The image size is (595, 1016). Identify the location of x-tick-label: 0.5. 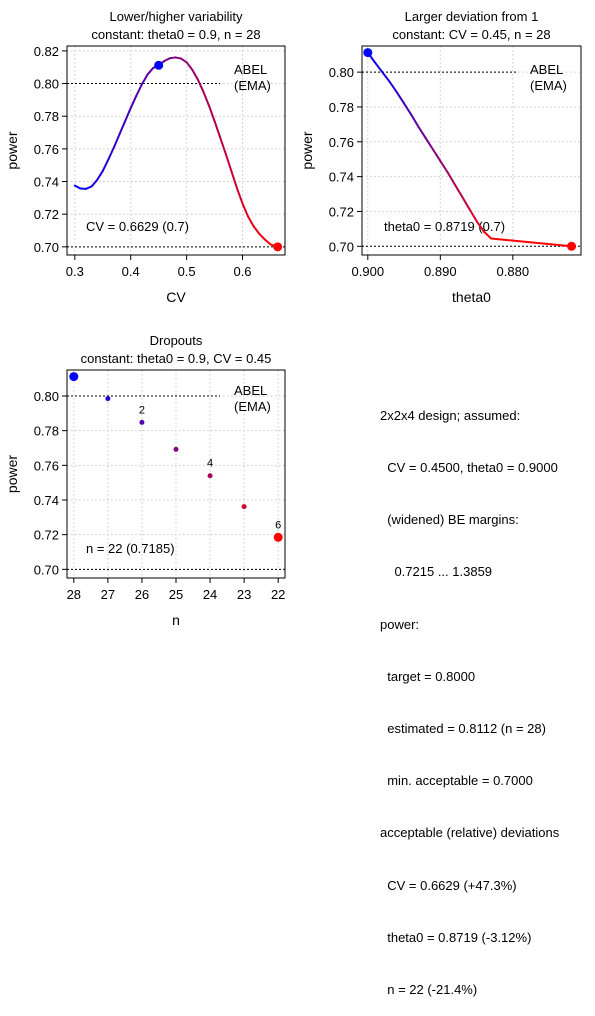
(187, 271).